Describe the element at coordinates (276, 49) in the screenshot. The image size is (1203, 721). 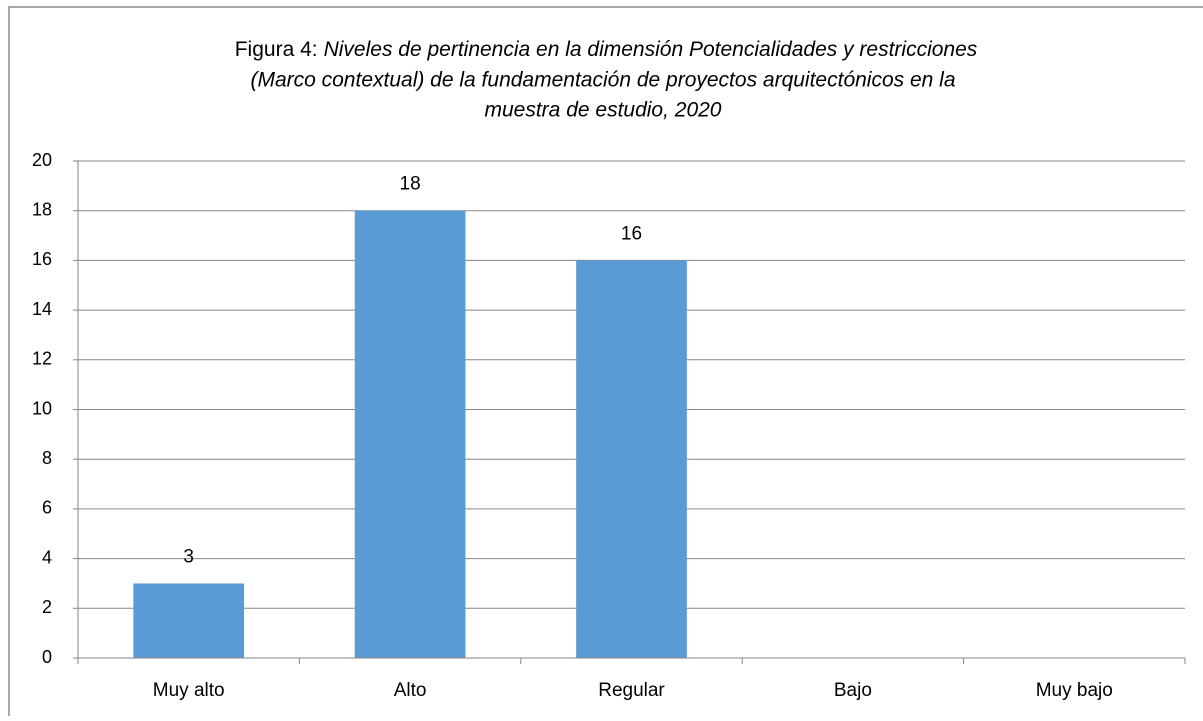
I see `title-prefix: Figura 4:` at that location.